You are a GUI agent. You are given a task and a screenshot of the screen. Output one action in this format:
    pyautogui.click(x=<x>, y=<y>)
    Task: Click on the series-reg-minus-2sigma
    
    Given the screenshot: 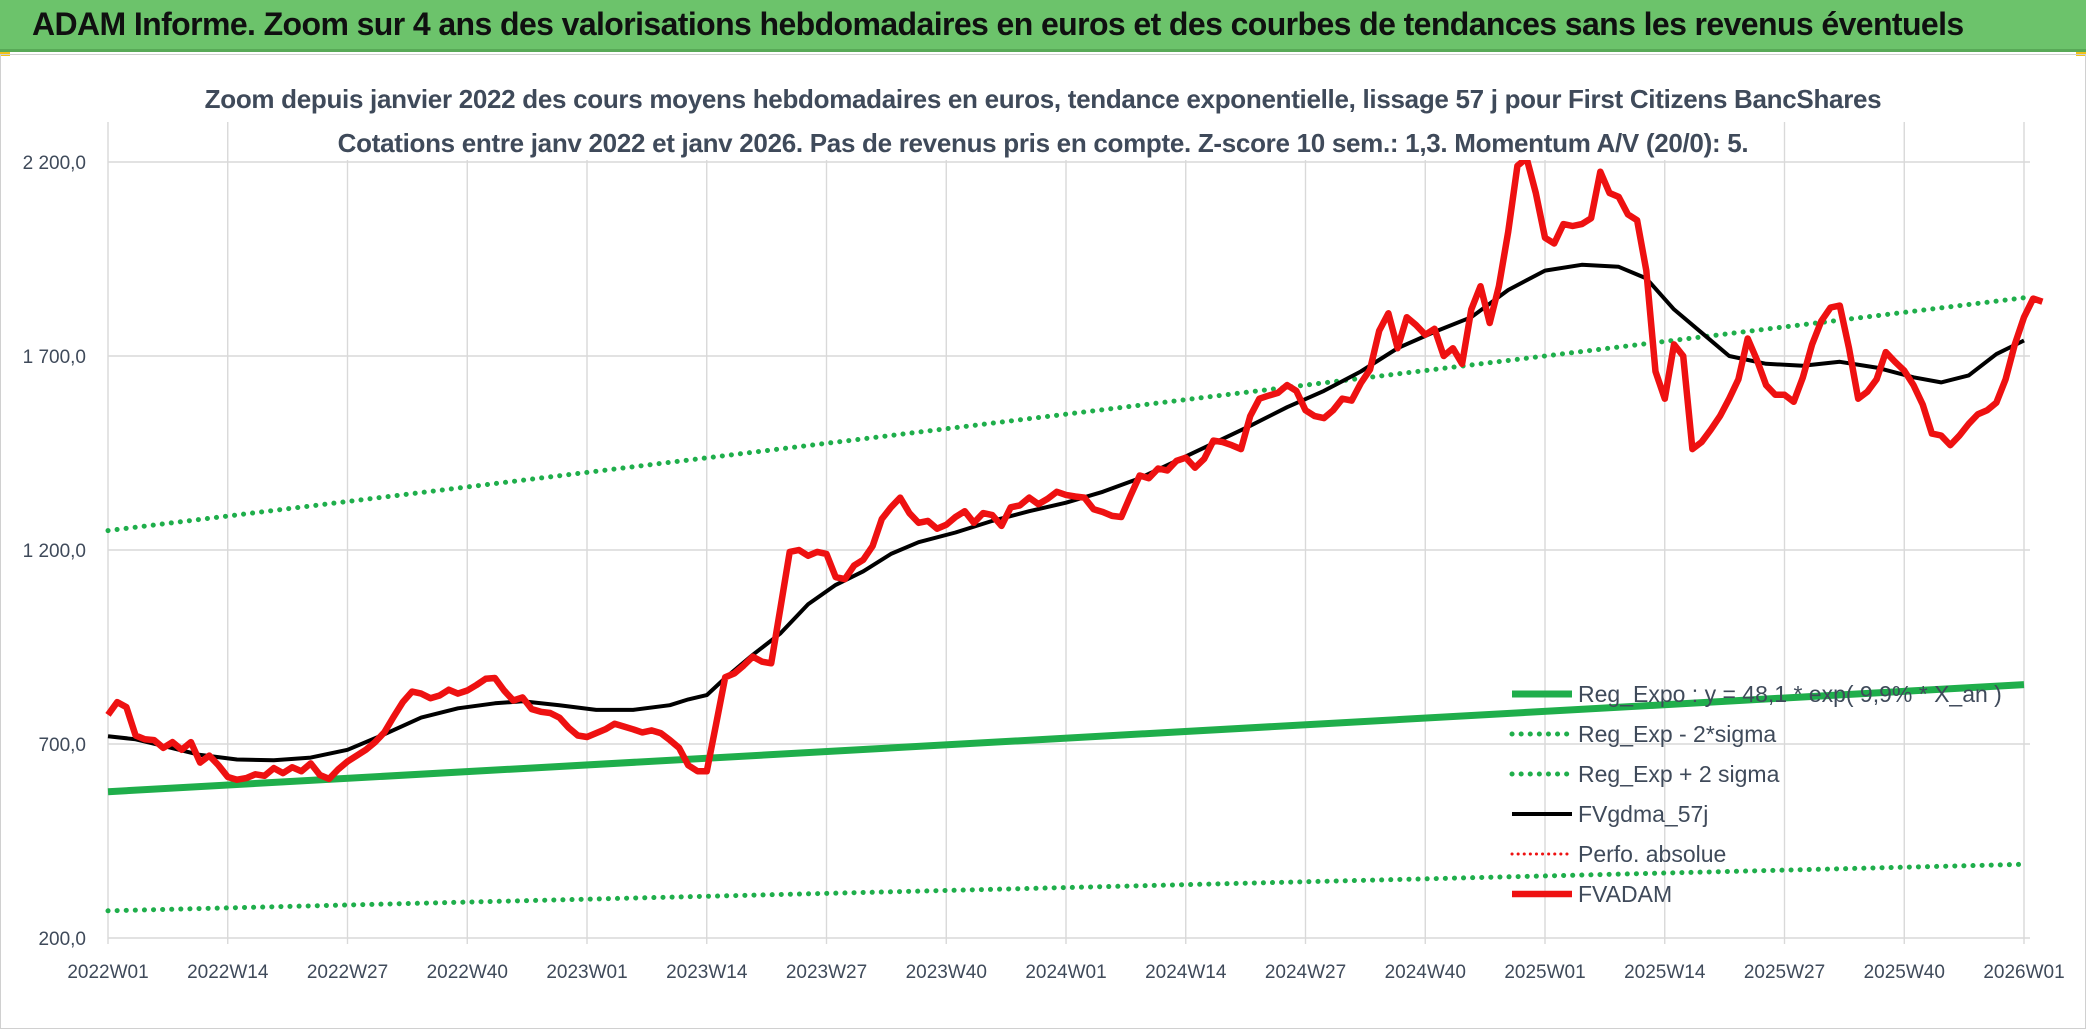 What is the action you would take?
    pyautogui.click(x=1066, y=887)
    